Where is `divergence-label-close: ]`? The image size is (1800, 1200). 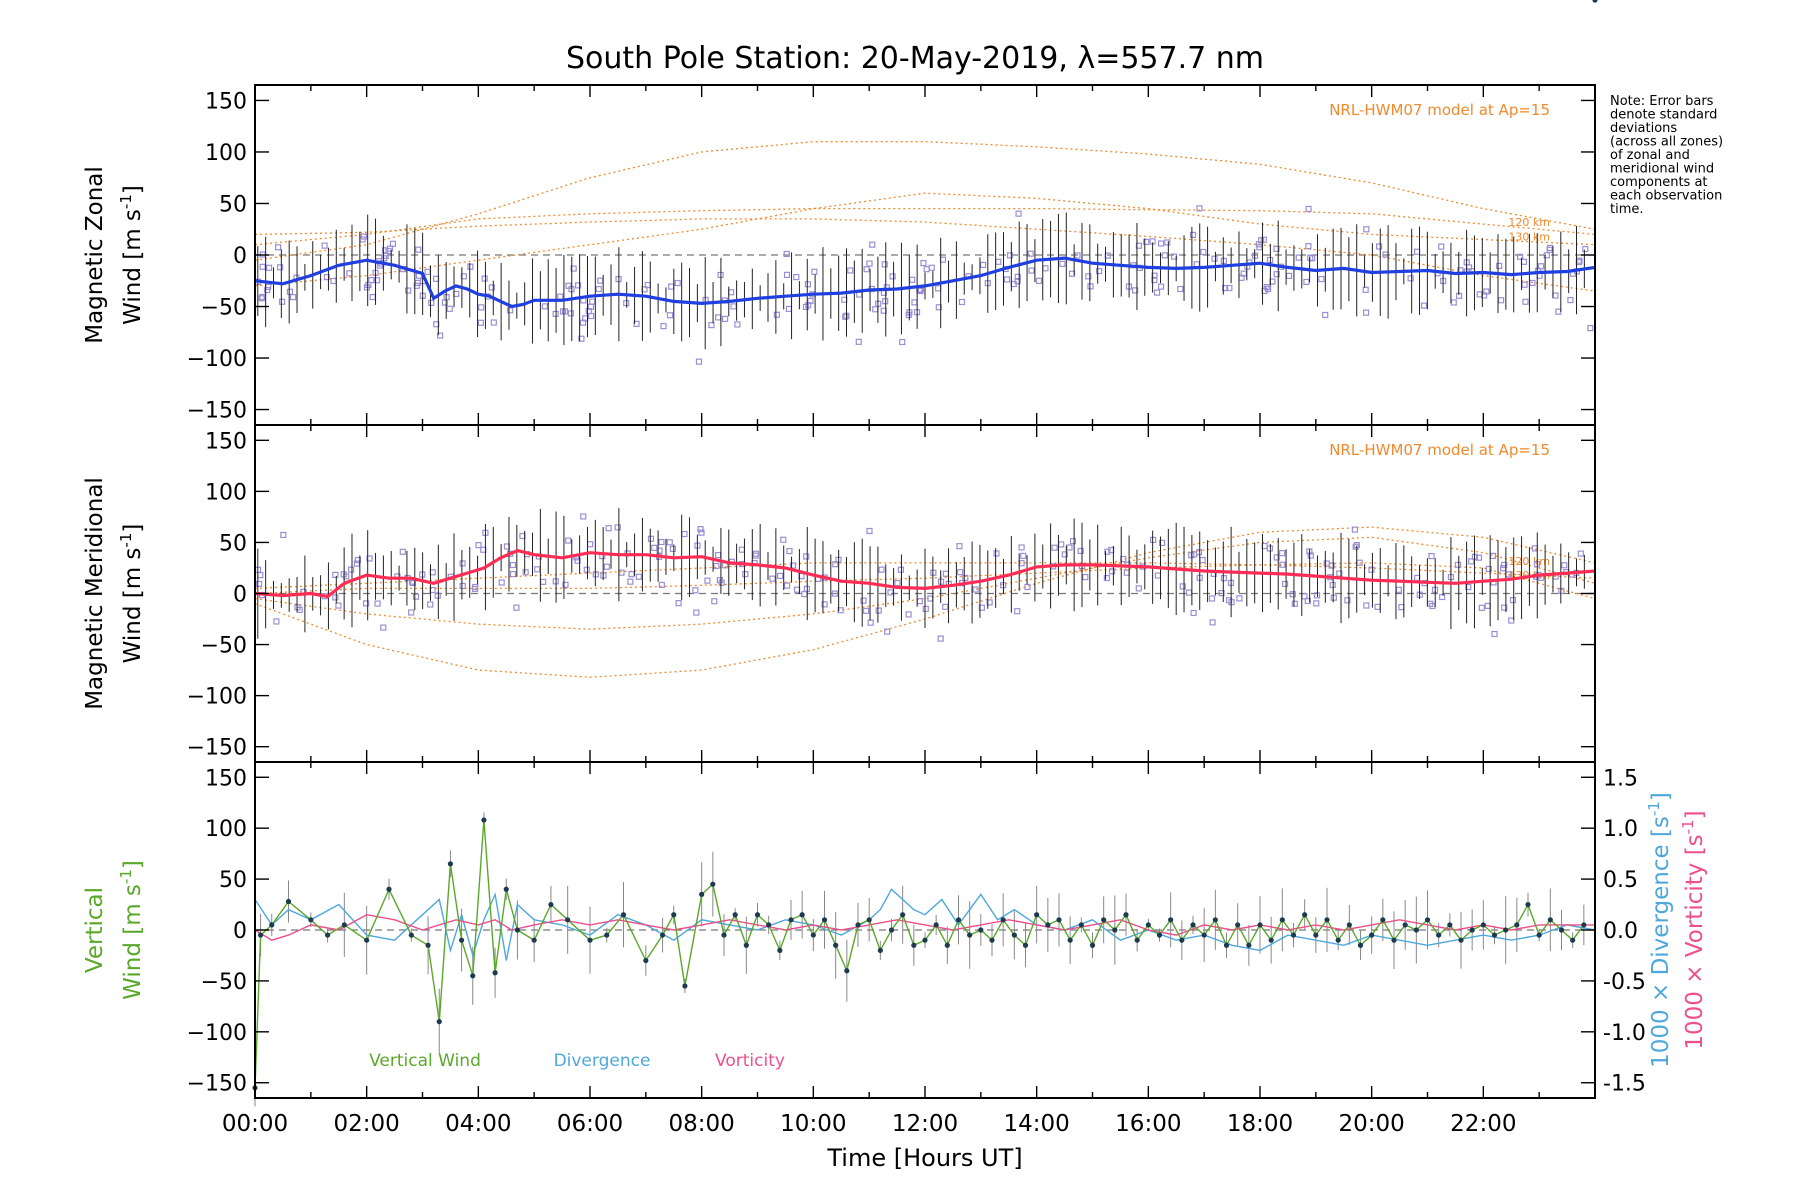 divergence-label-close: ] is located at coordinates (1661, 796).